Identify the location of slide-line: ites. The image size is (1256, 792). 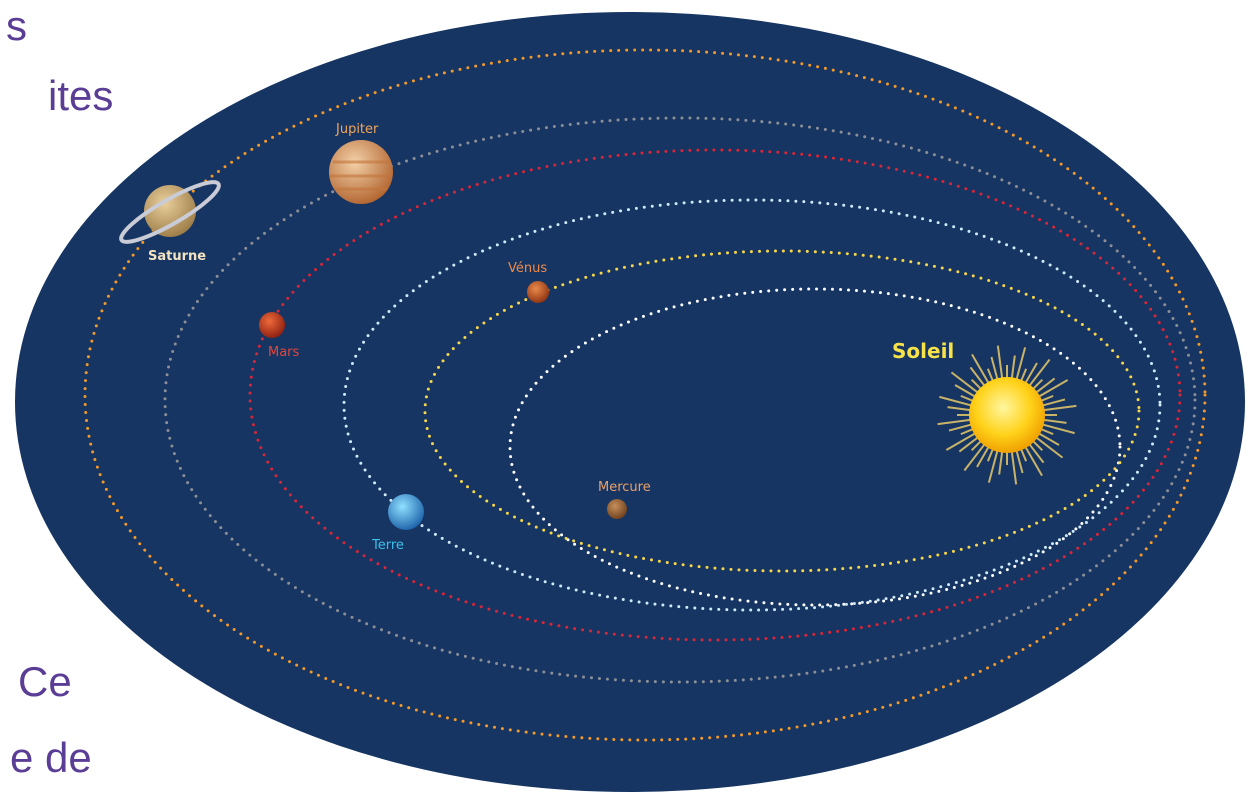
(80, 95).